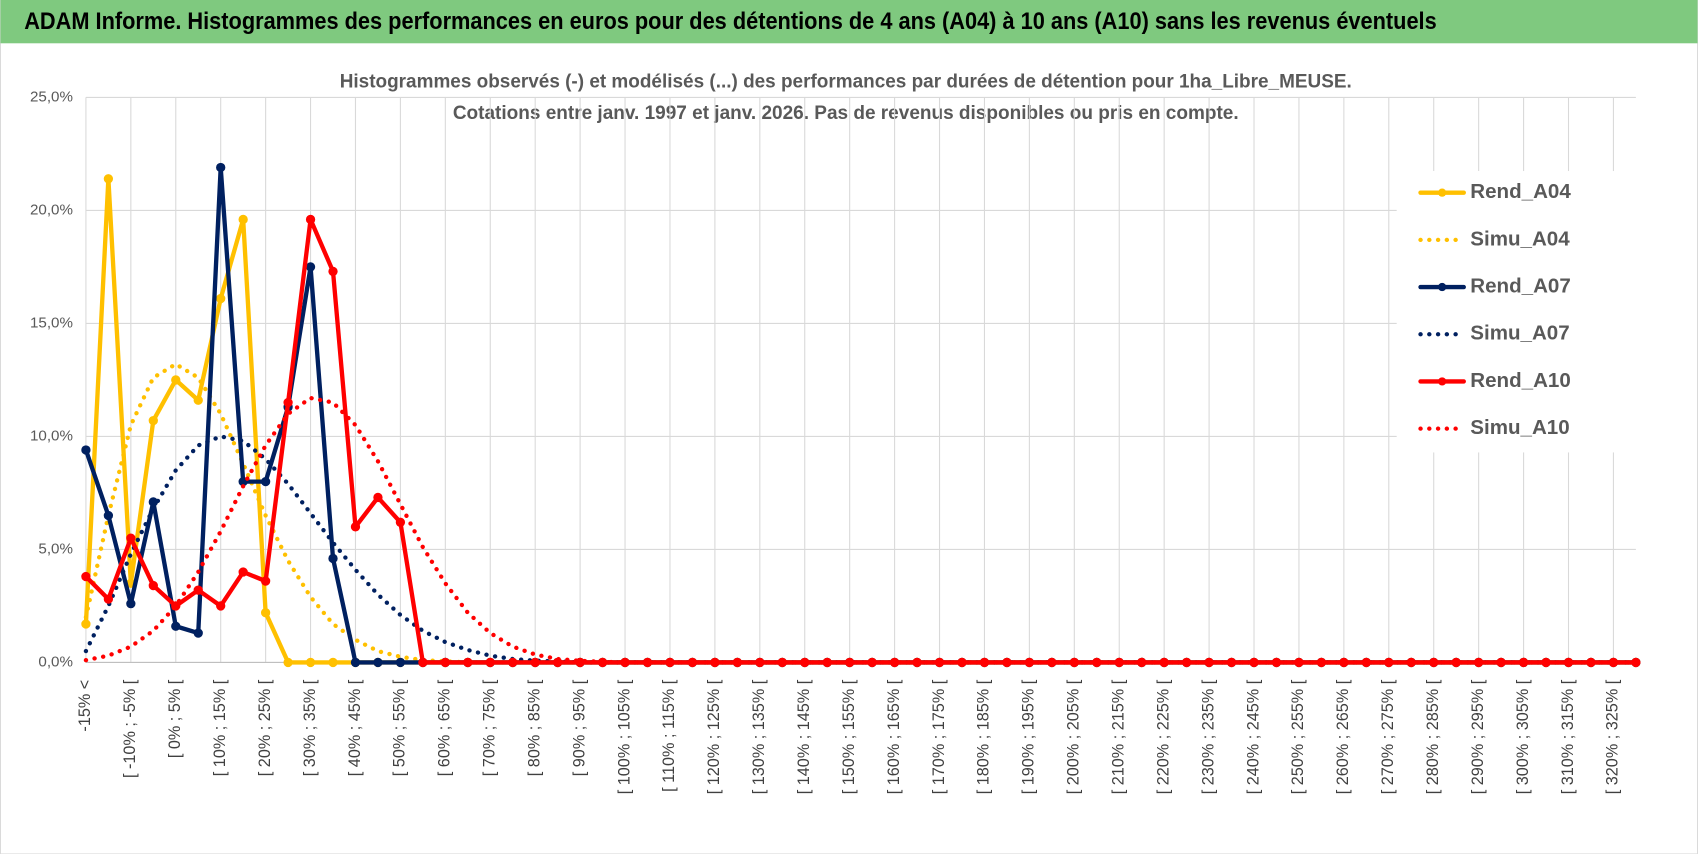 The height and width of the screenshot is (854, 1698). I want to click on y-tick-label: 10,0%, so click(51, 435).